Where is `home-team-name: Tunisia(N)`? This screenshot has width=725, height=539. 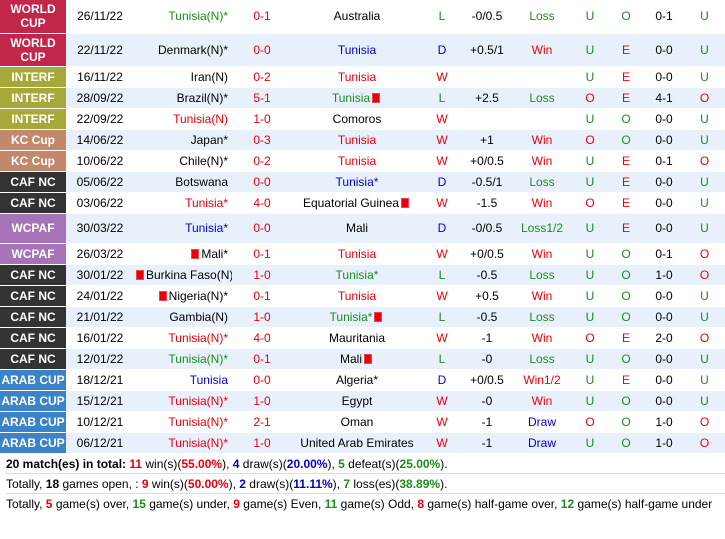 home-team-name: Tunisia(N) is located at coordinates (200, 118).